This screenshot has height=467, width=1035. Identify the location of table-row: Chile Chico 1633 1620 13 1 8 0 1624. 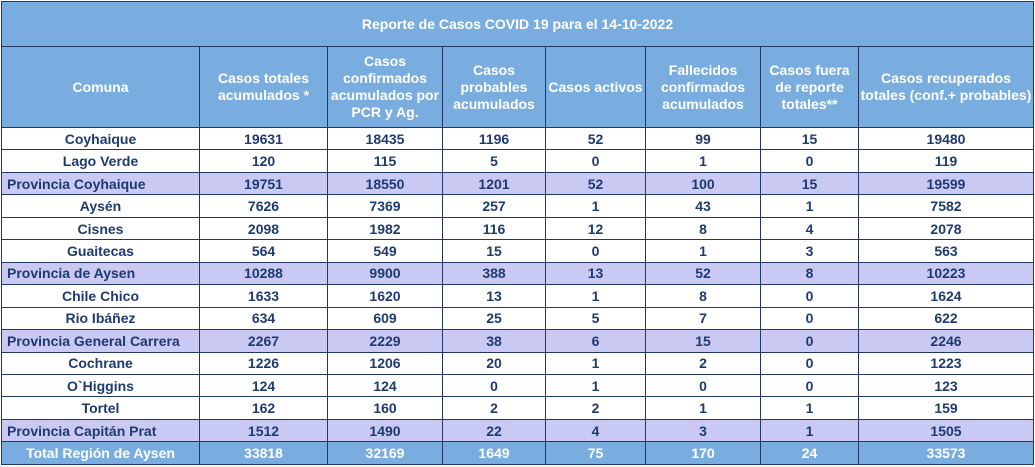
(518, 296).